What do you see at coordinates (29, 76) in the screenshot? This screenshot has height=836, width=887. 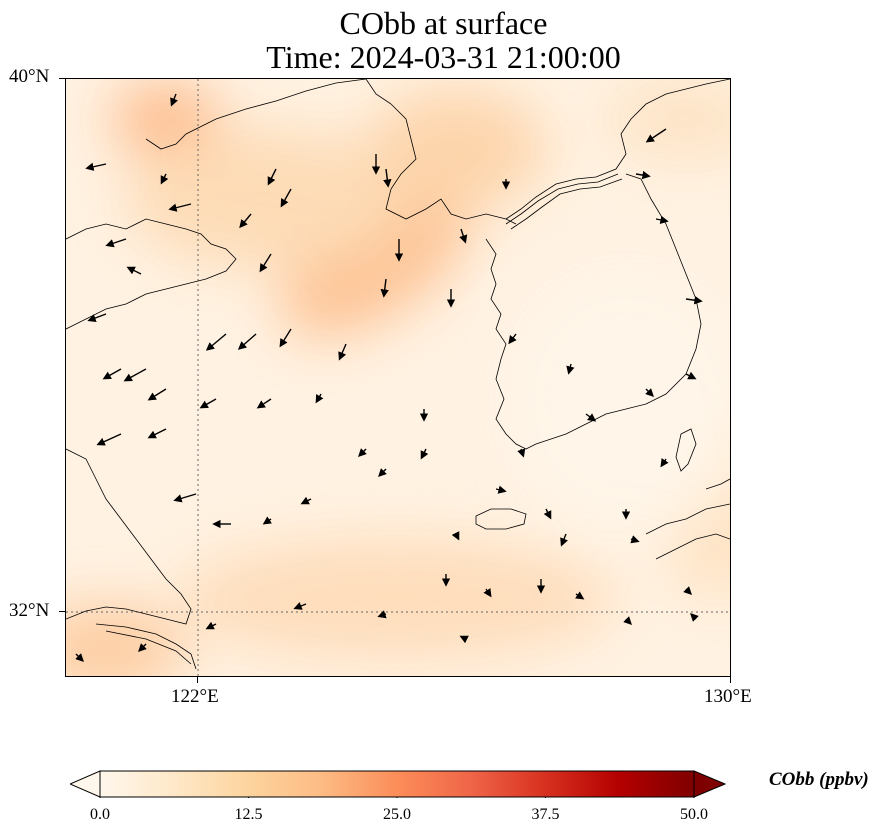 I see `lat-tick-label-40: 40°N` at bounding box center [29, 76].